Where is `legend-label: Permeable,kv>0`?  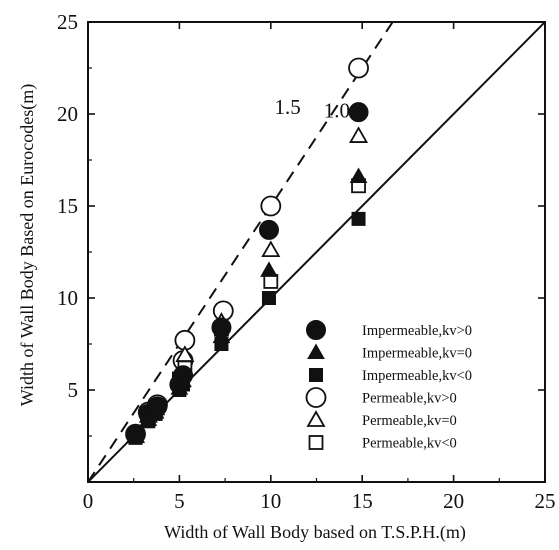
legend-label: Permeable,kv>0 is located at coordinates (409, 399).